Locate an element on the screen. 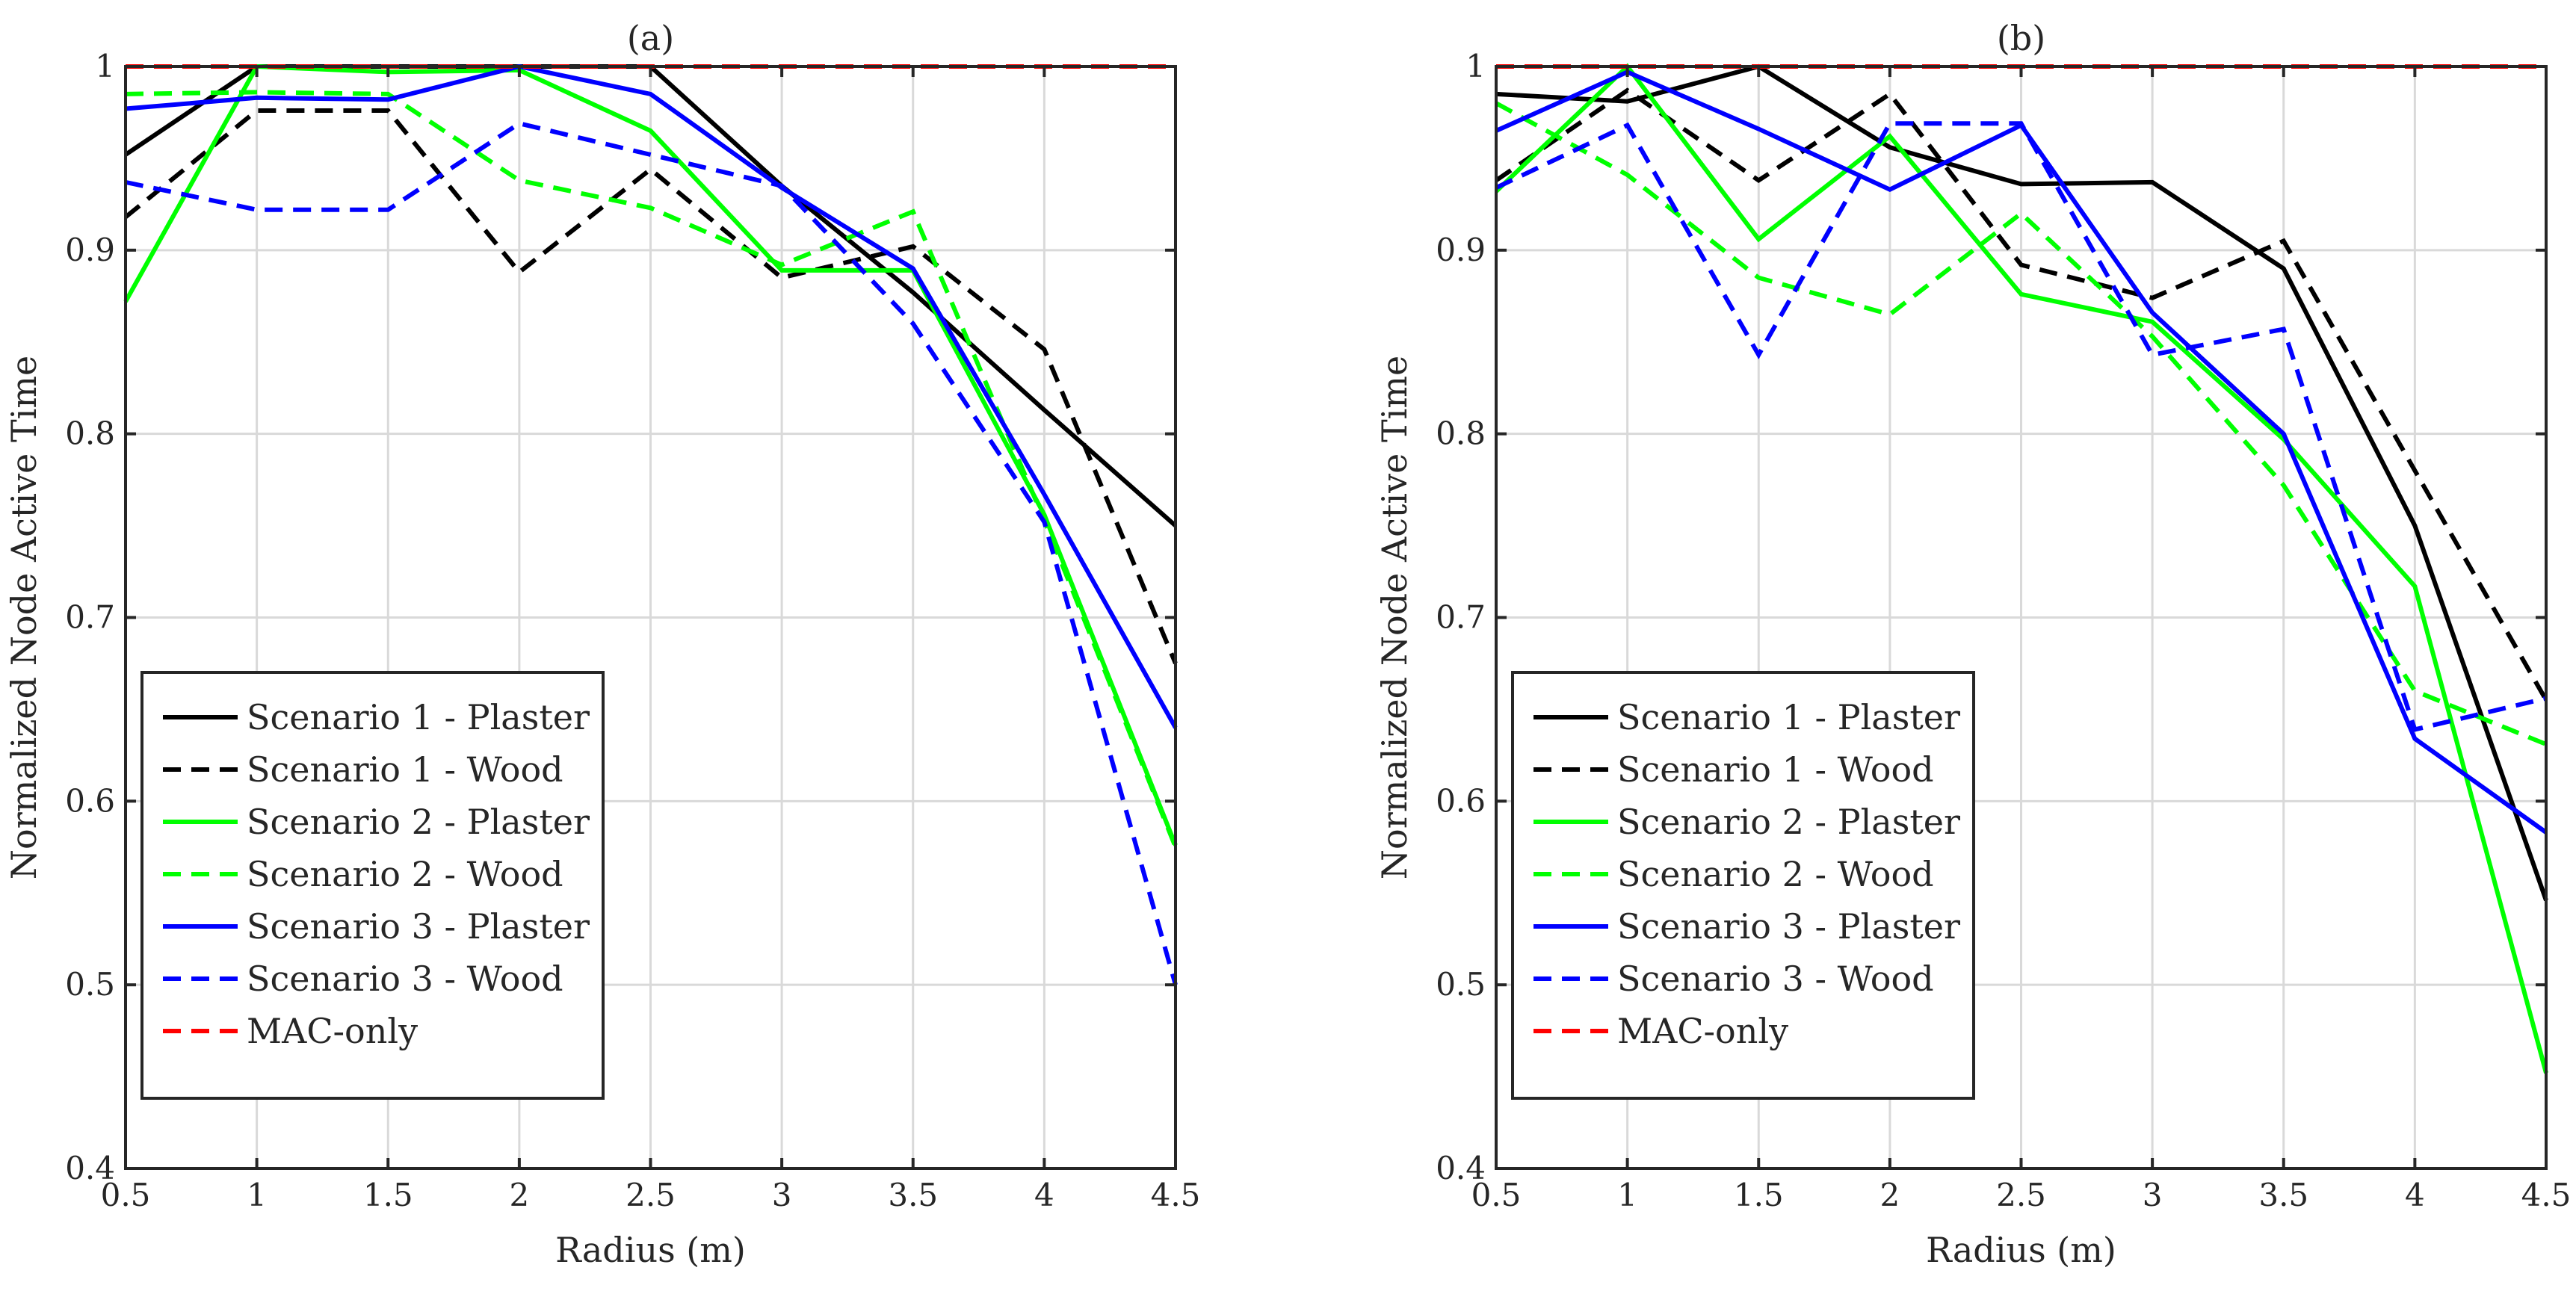 The image size is (2576, 1297). chart-title: (b) is located at coordinates (2021, 38).